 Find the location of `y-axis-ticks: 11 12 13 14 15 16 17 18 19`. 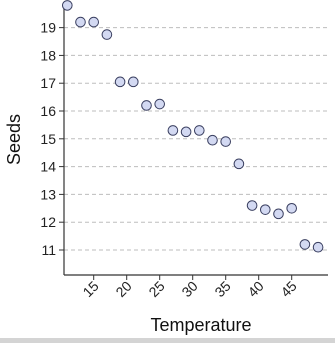

y-axis-ticks: 11 12 13 14 15 16 17 18 19 is located at coordinates (52, 139).